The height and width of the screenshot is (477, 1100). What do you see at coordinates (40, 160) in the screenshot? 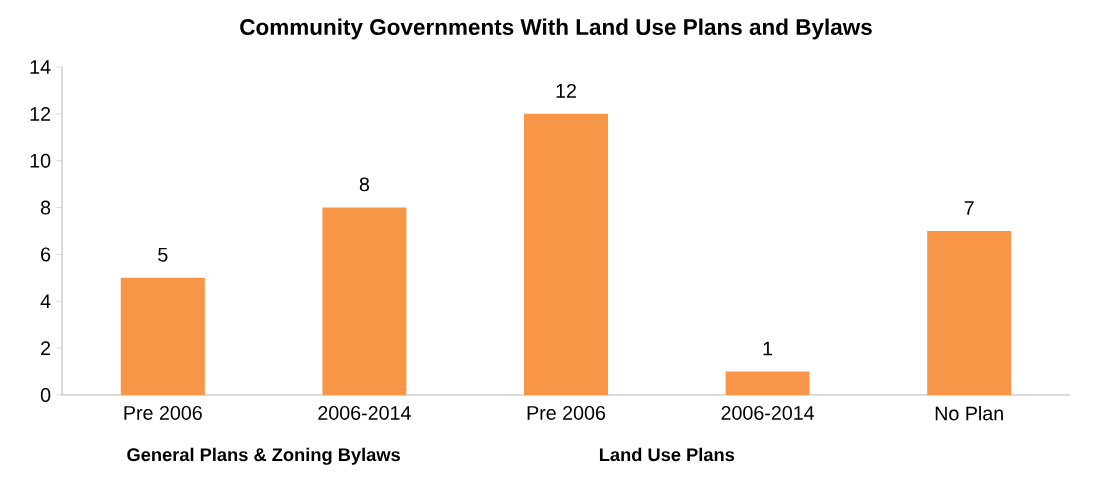
I see `y-tick-label: 10` at bounding box center [40, 160].